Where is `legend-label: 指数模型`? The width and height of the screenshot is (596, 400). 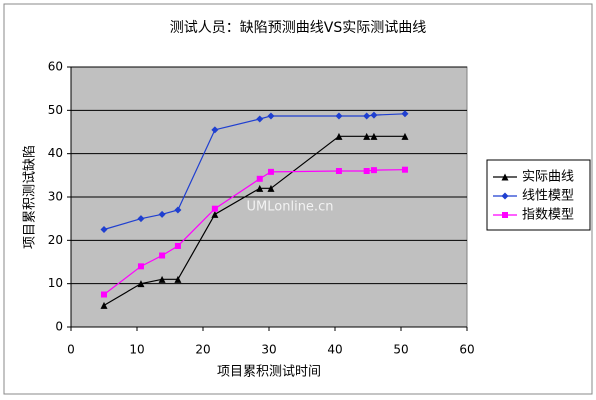
legend-label: 指数模型 is located at coordinates (548, 215).